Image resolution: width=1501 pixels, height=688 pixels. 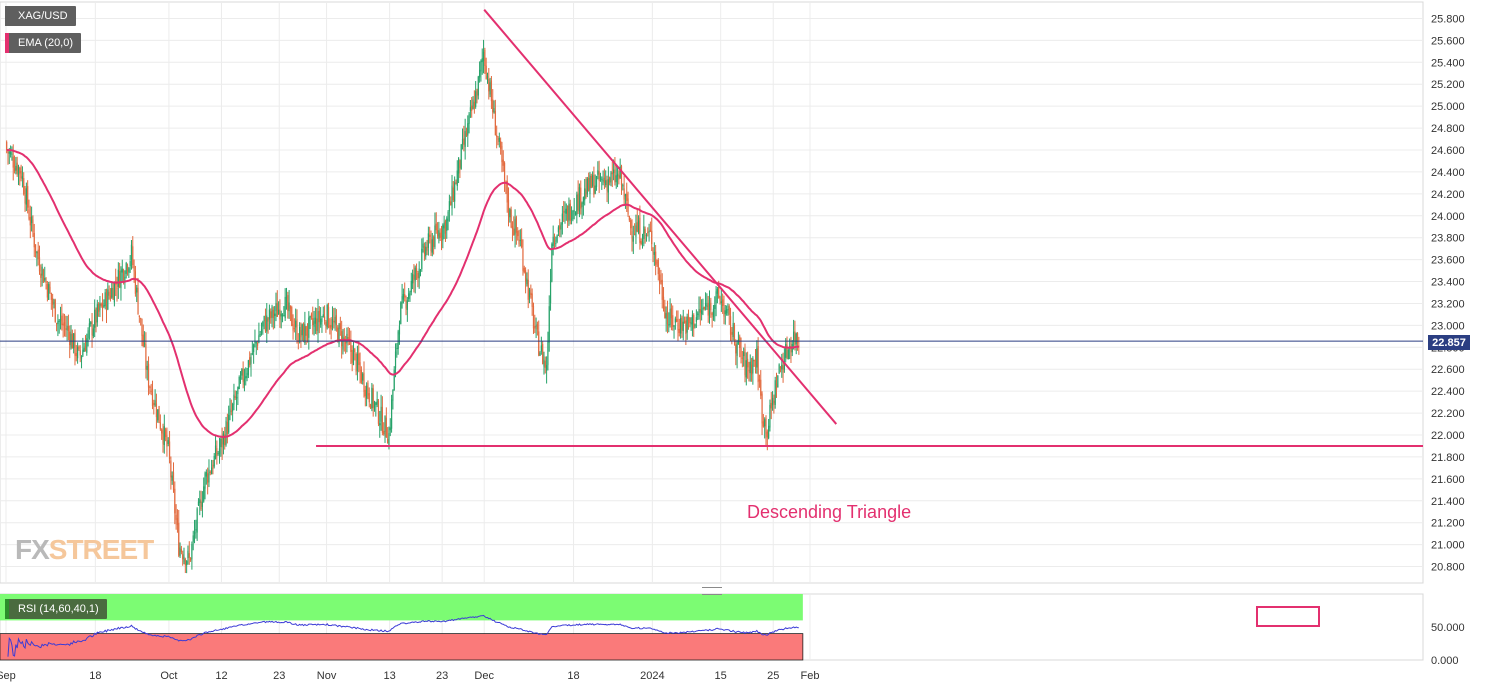 I want to click on pane-resize-handle, so click(x=712, y=591).